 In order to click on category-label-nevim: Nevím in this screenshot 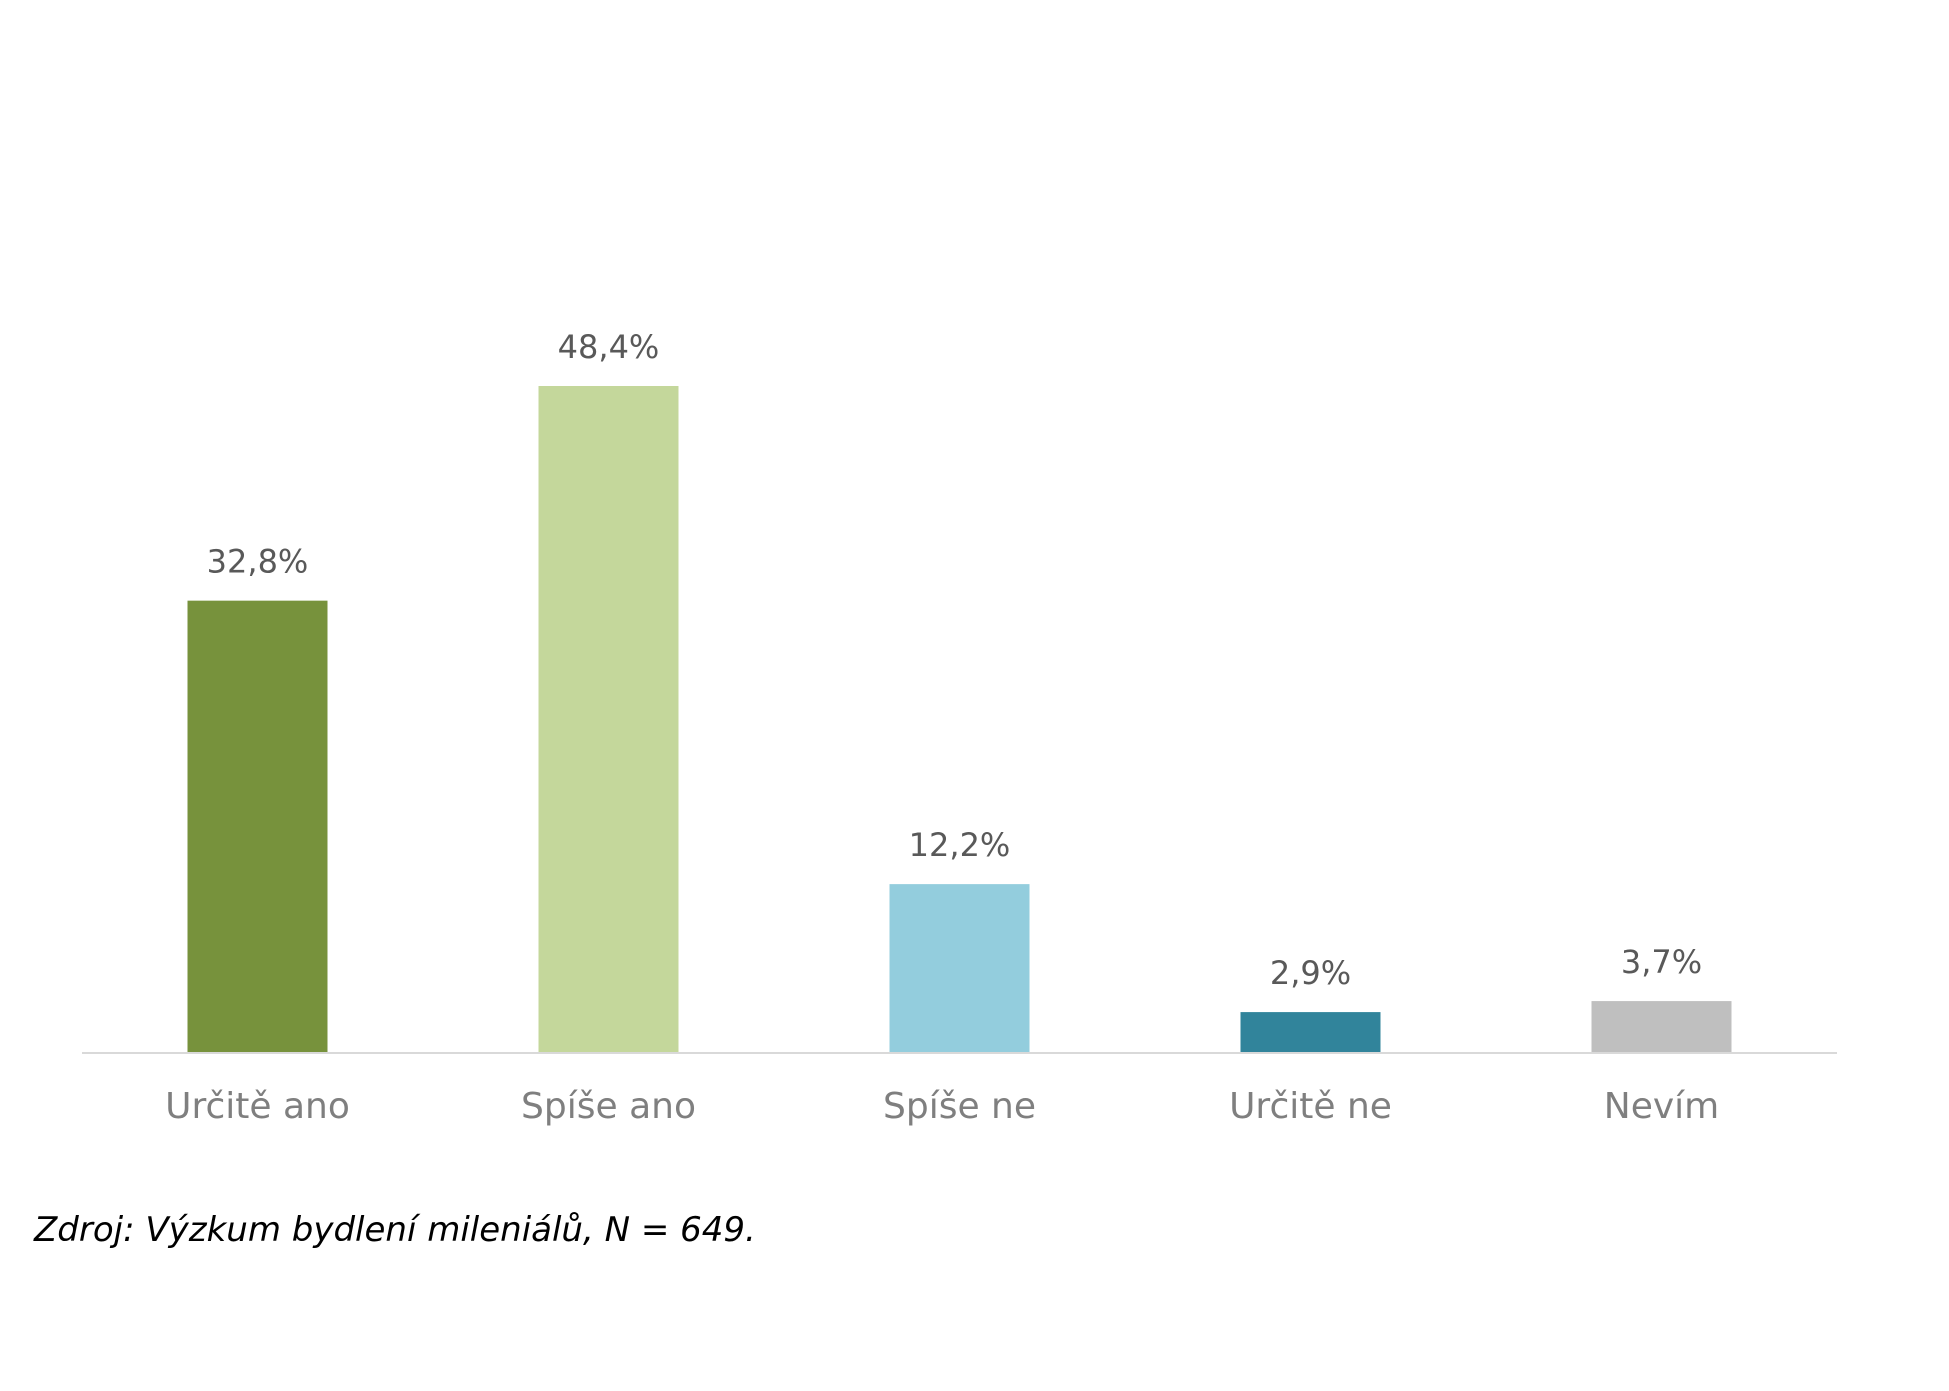, I will do `click(1661, 1106)`.